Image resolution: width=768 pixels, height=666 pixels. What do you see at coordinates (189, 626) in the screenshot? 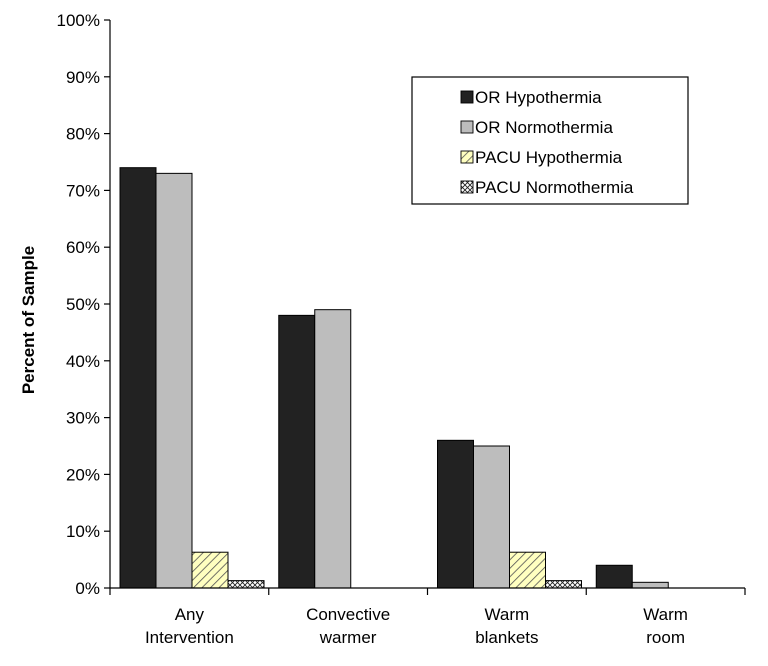
I see `category-label: Any Intervention` at bounding box center [189, 626].